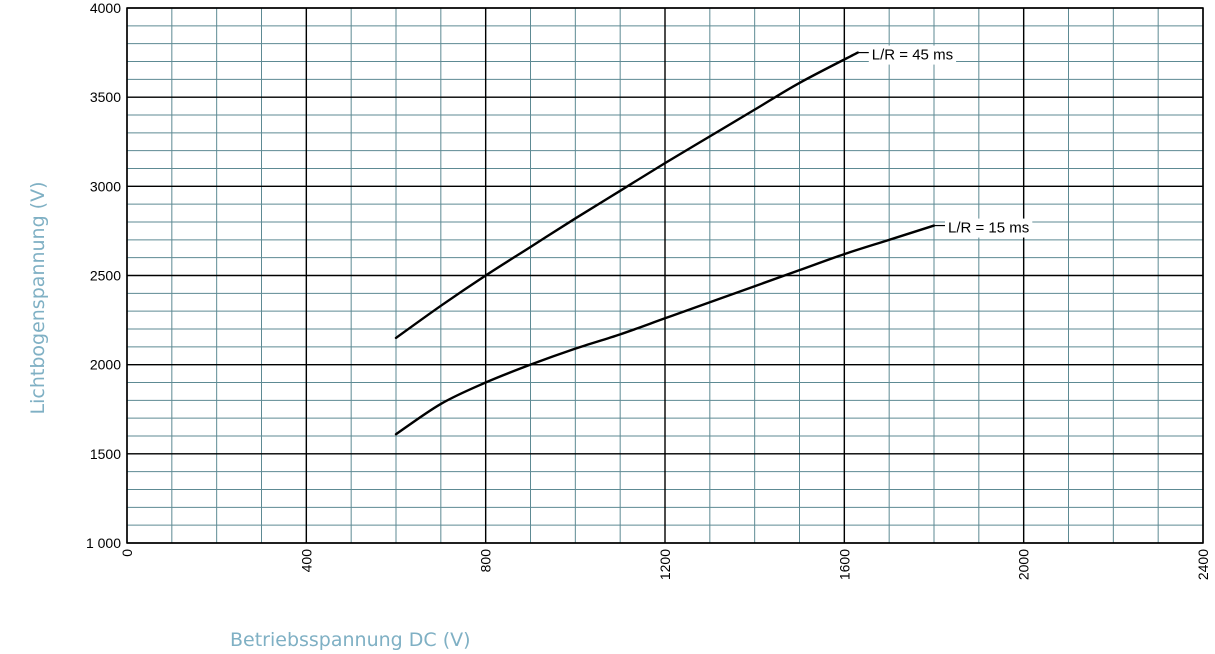 The height and width of the screenshot is (654, 1215). What do you see at coordinates (306, 561) in the screenshot?
I see `x-tick-label: 400` at bounding box center [306, 561].